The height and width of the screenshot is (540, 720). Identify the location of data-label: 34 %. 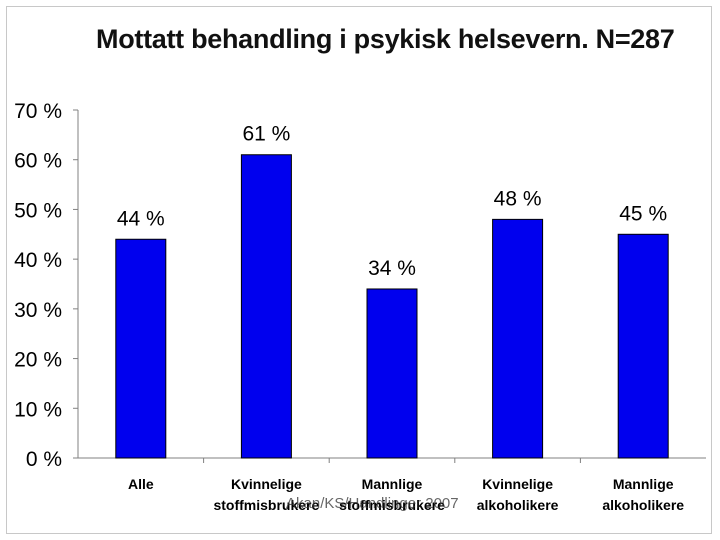
(392, 268).